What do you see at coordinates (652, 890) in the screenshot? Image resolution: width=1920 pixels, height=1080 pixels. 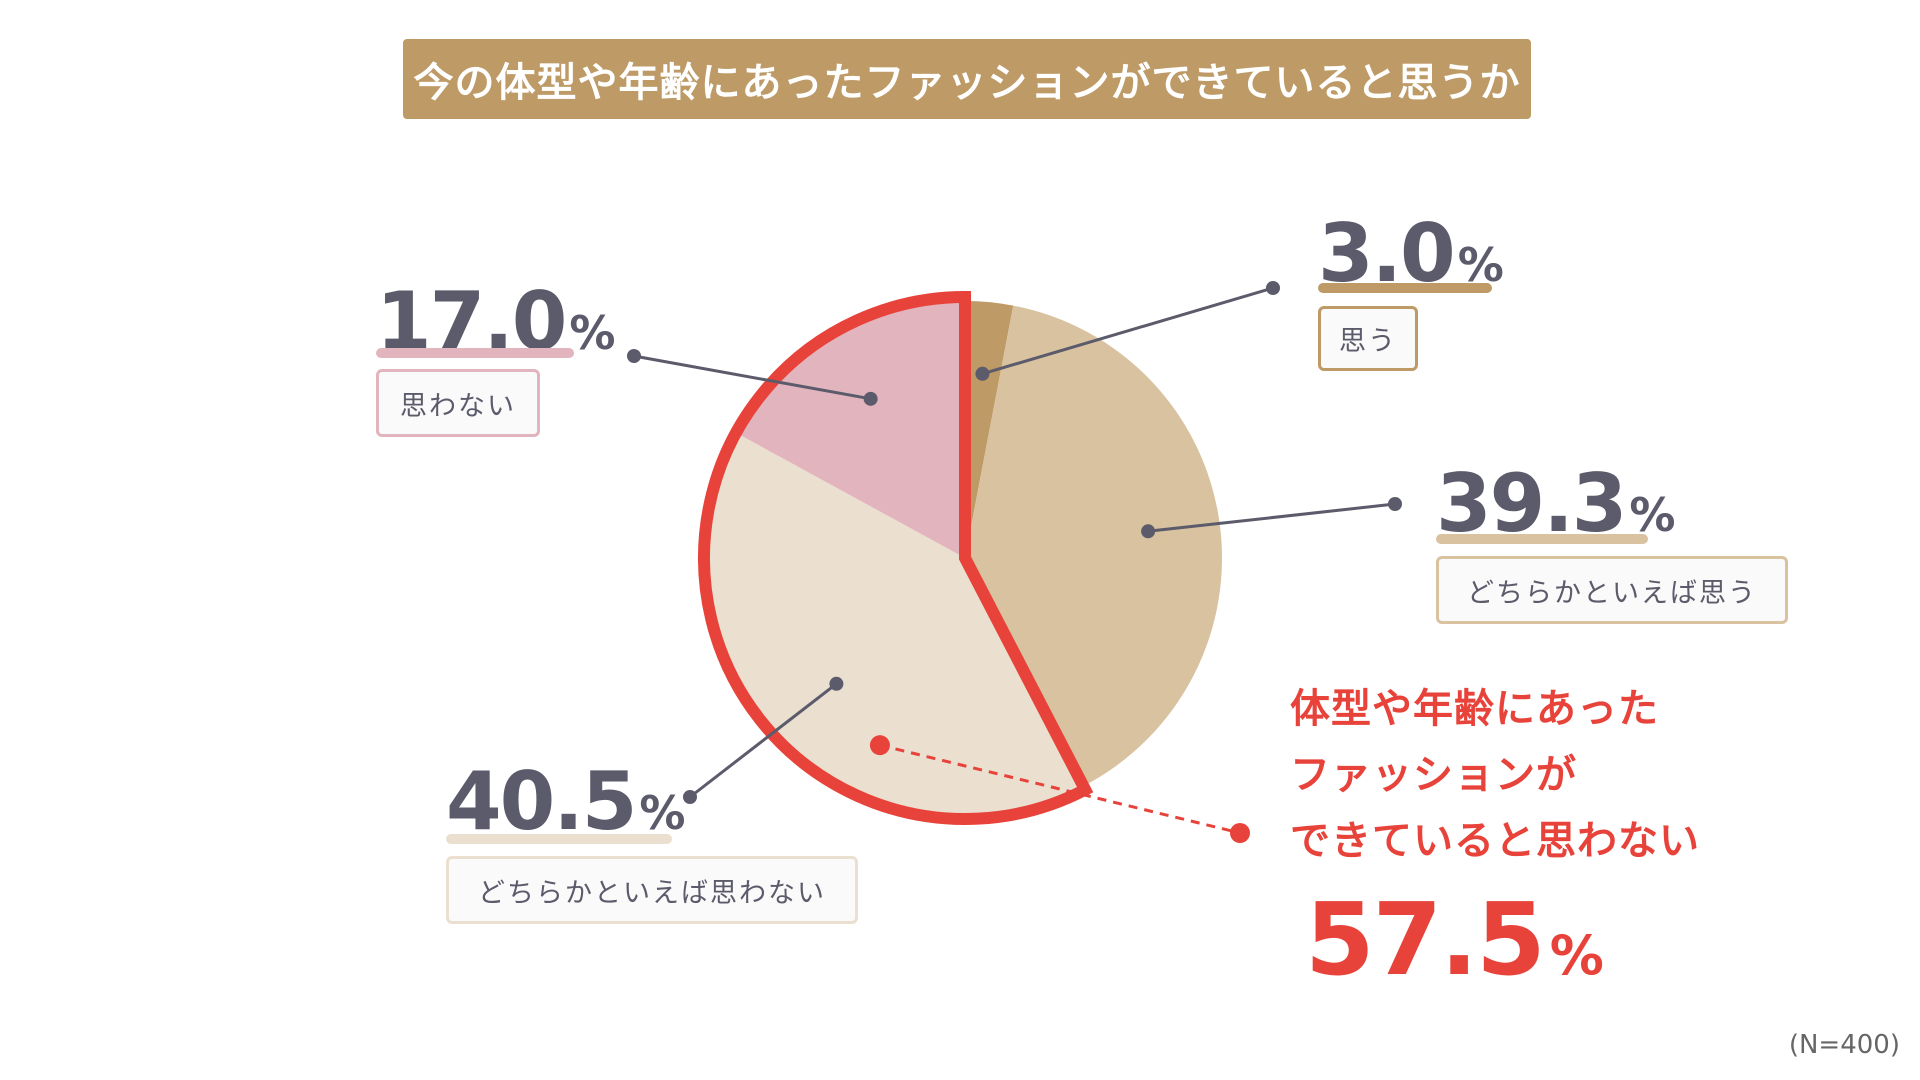 I see `category-label-dochiraka-omowanai: どちらかといえば思わない` at bounding box center [652, 890].